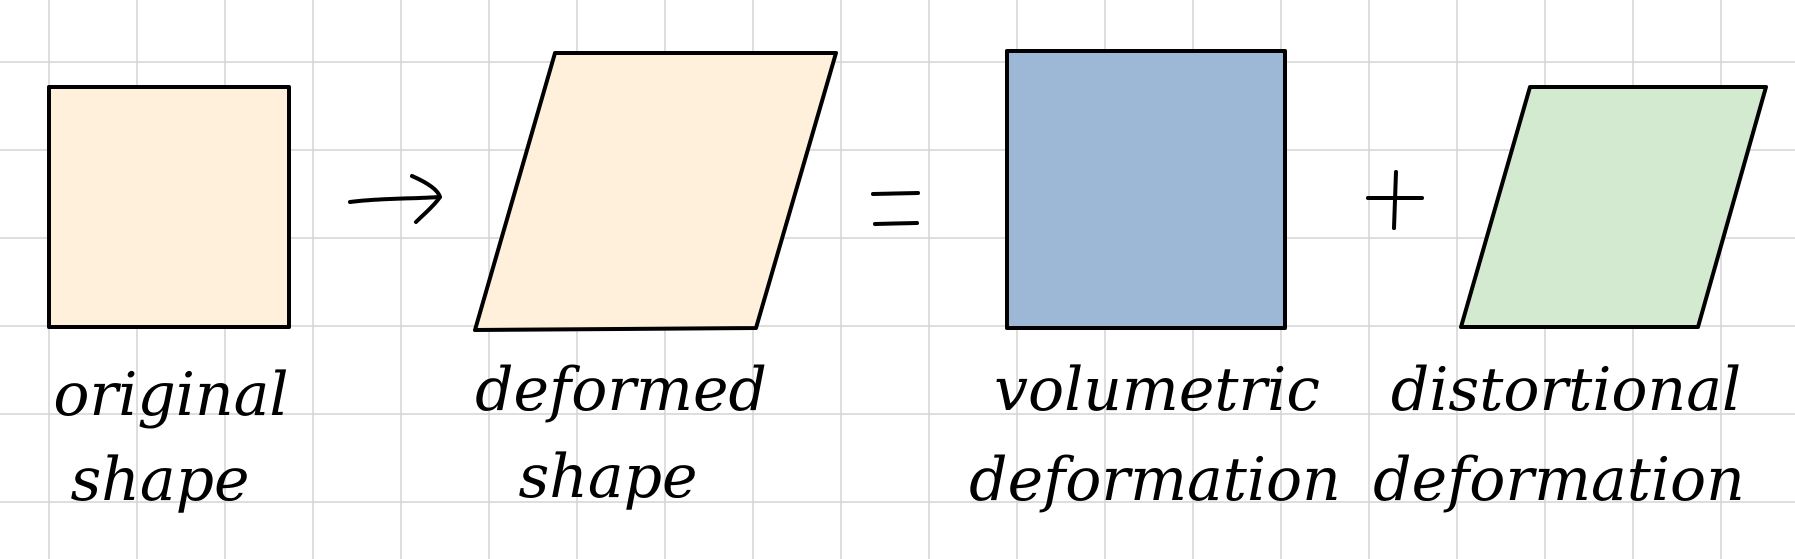  I want to click on arrow-head, so click(426, 199).